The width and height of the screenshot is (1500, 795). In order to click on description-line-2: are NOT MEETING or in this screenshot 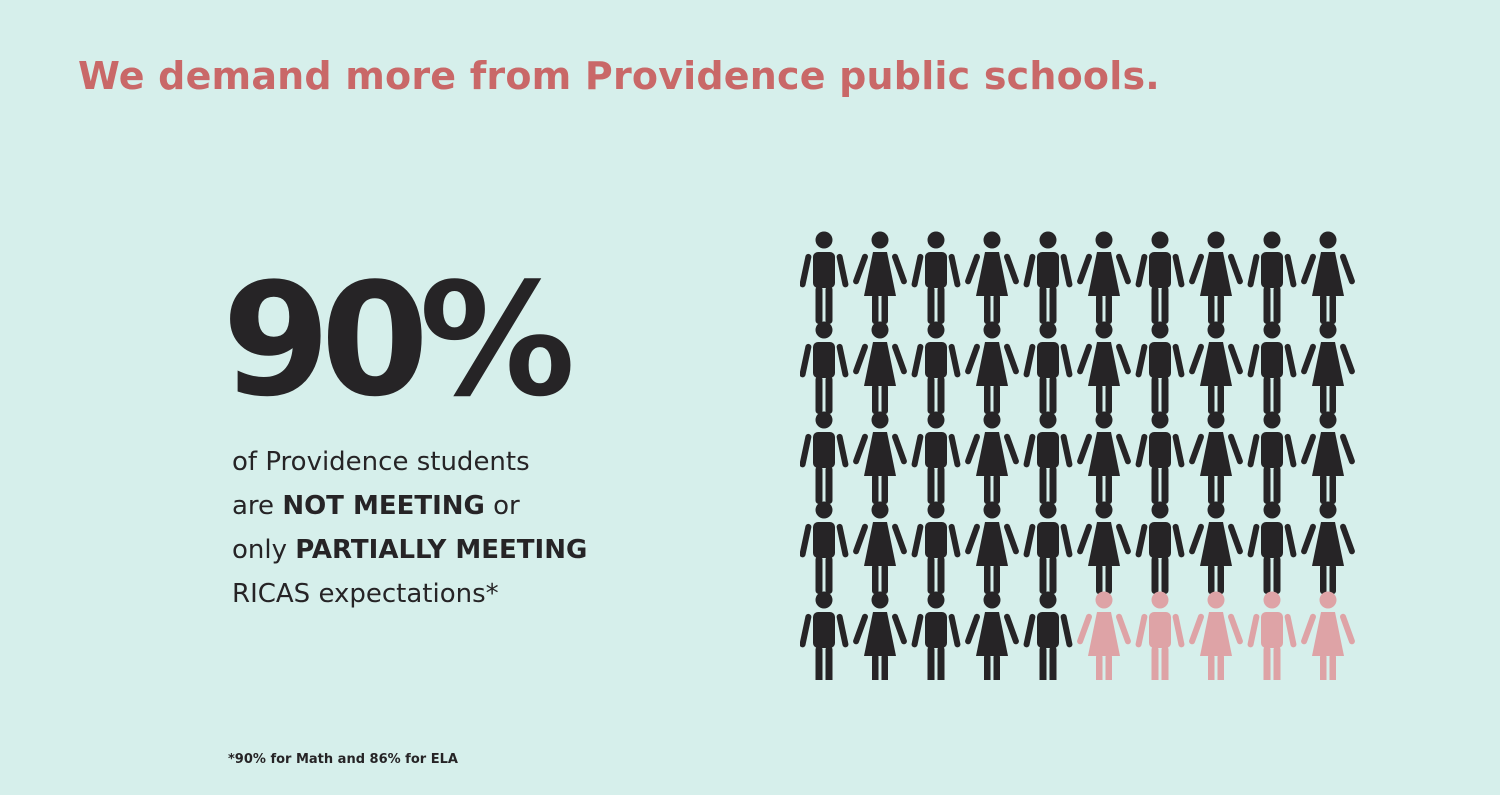, I will do `click(409, 506)`.